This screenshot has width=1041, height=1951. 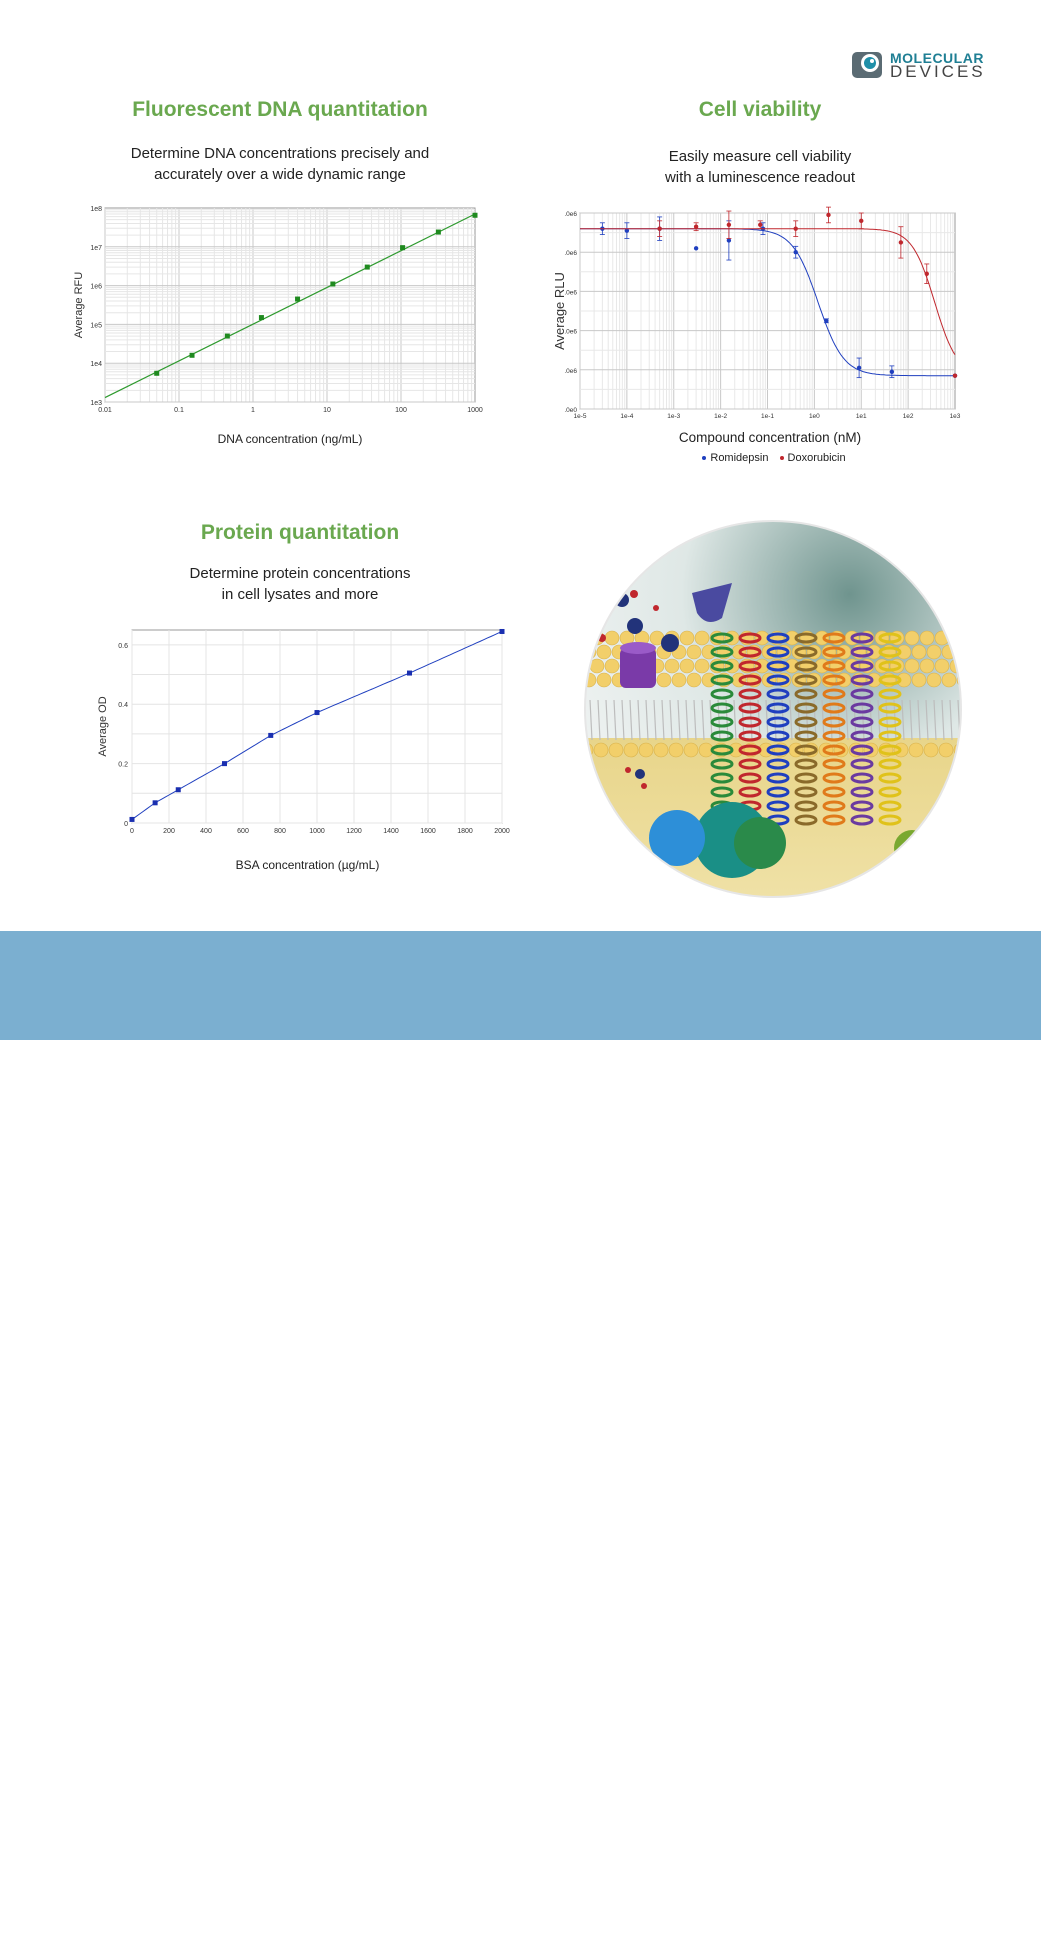 What do you see at coordinates (520, 1902) in the screenshot?
I see `more-label: MORE` at bounding box center [520, 1902].